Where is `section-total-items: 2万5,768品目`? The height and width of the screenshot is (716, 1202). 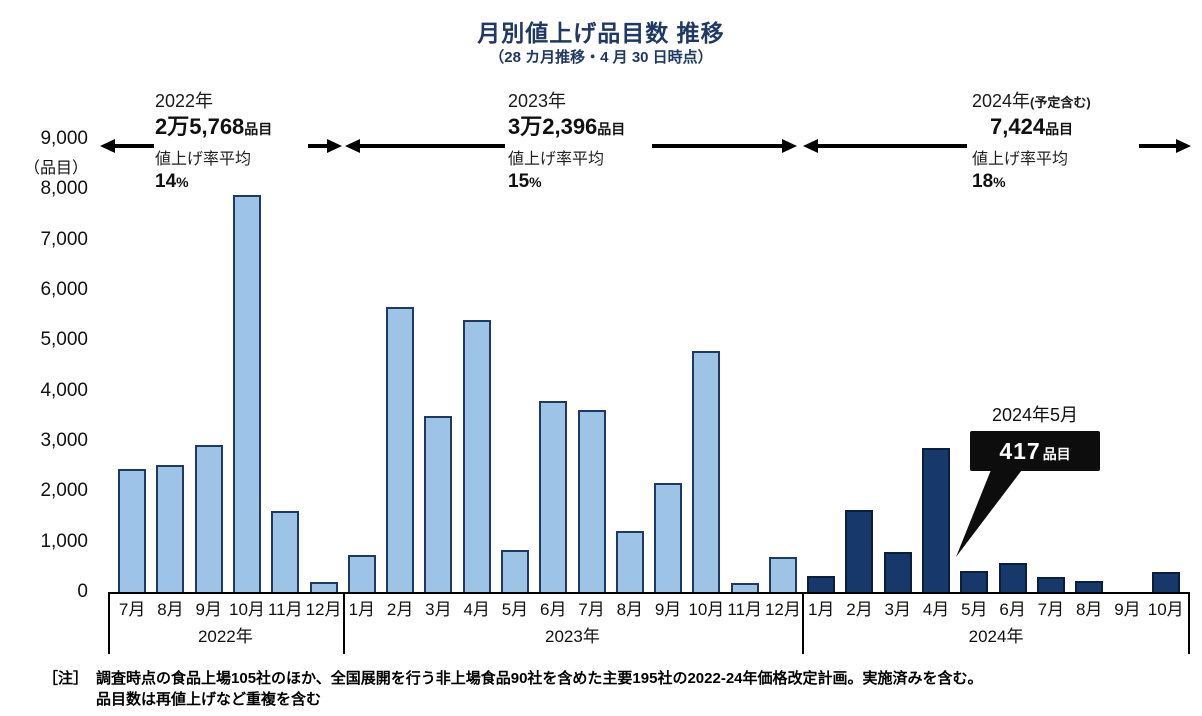
section-total-items: 2万5,768品目 is located at coordinates (214, 126).